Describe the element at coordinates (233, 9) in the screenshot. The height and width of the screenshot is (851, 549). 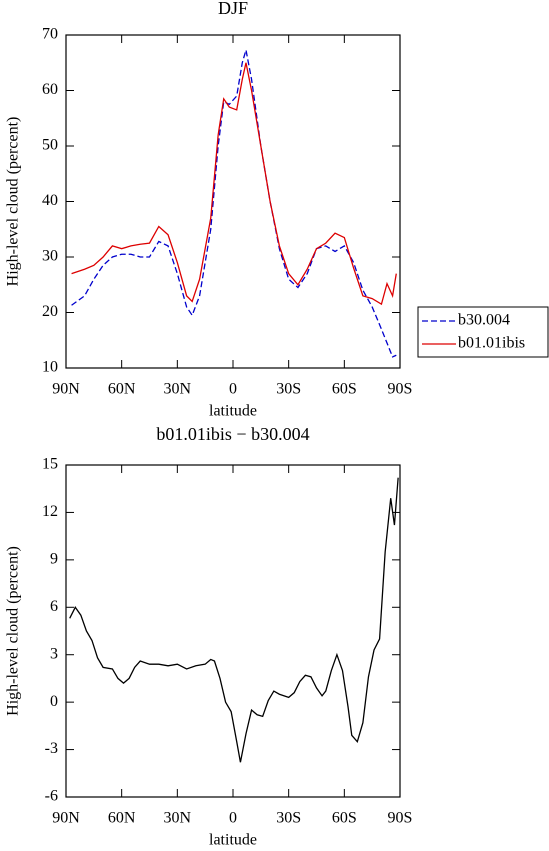
I see `chart-title: DJF` at that location.